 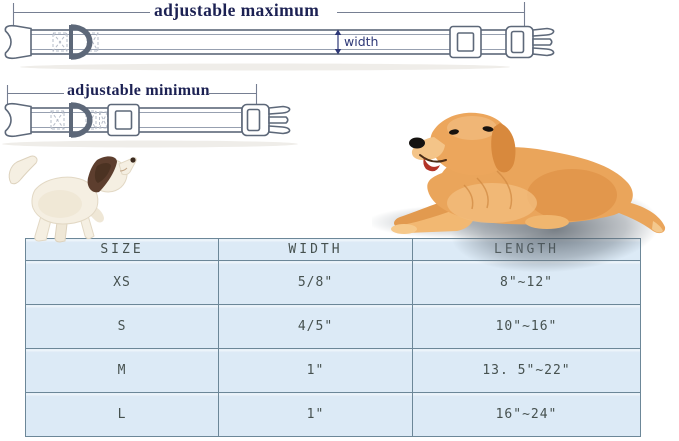 What do you see at coordinates (338, 42) in the screenshot?
I see `width-arrow-icon` at bounding box center [338, 42].